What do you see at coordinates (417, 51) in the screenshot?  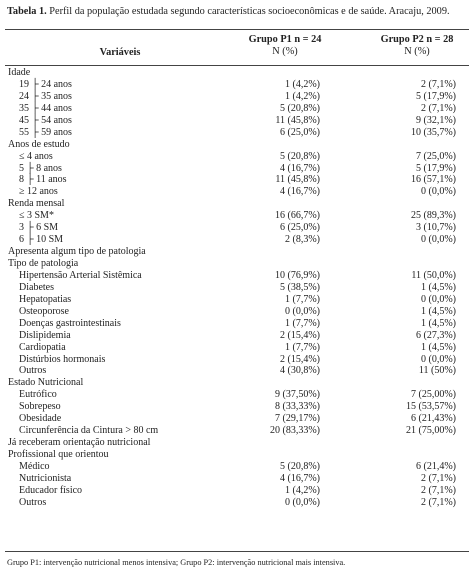 I see `header-group2-unit: N (%)` at bounding box center [417, 51].